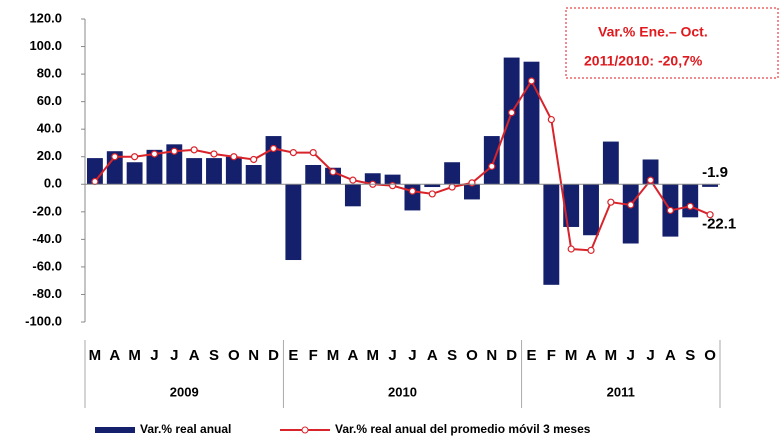 Image resolution: width=784 pixels, height=441 pixels. Describe the element at coordinates (653, 32) in the screenshot. I see `annotation: Var.% Ene.– Oct.` at that location.